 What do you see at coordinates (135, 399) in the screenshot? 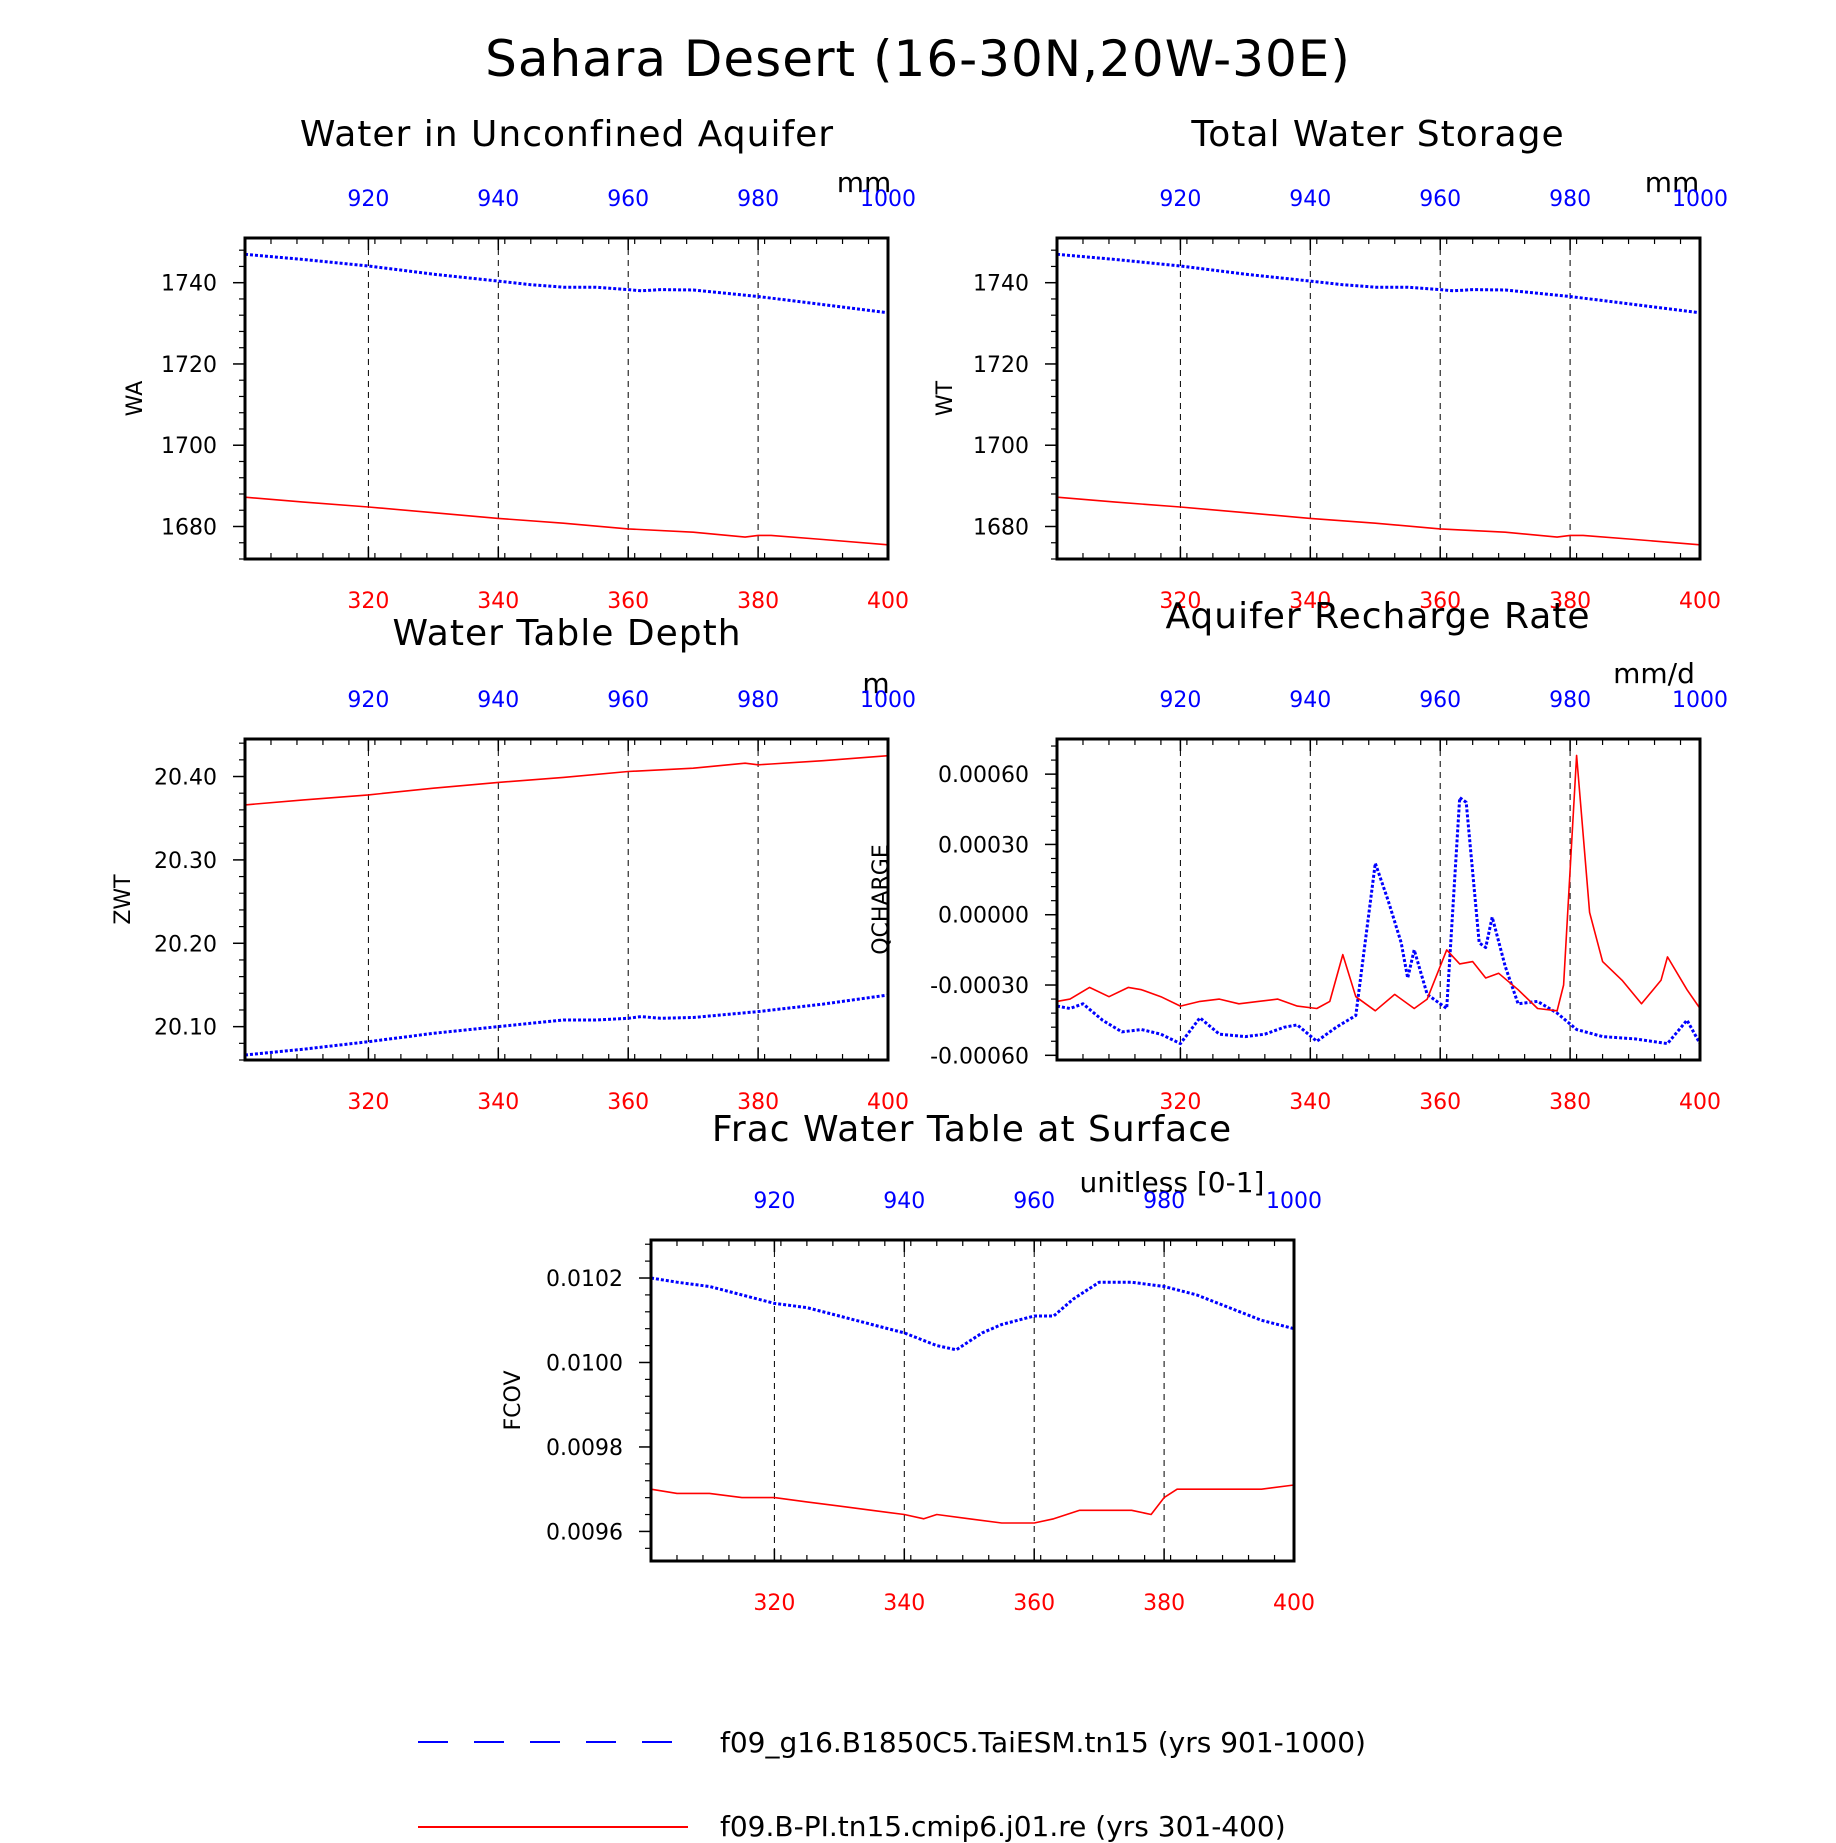
I see `y-axis-label: WA` at bounding box center [135, 399].